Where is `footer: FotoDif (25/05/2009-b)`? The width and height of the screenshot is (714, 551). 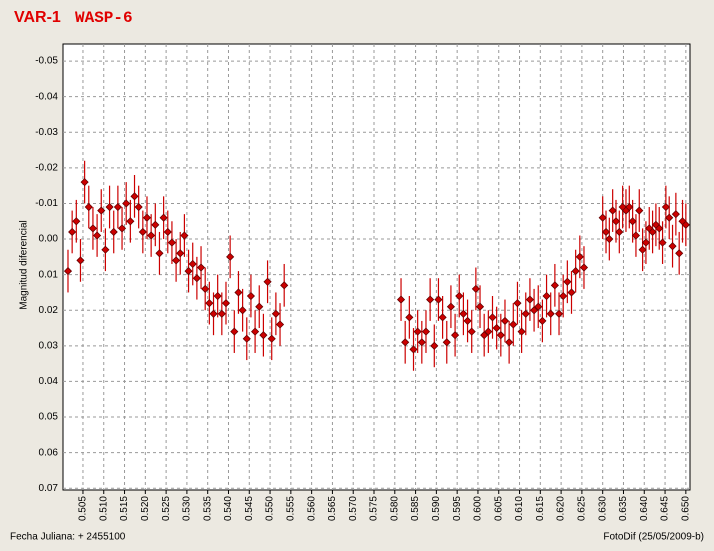
footer: FotoDif (25/05/2009-b) is located at coordinates (653, 537).